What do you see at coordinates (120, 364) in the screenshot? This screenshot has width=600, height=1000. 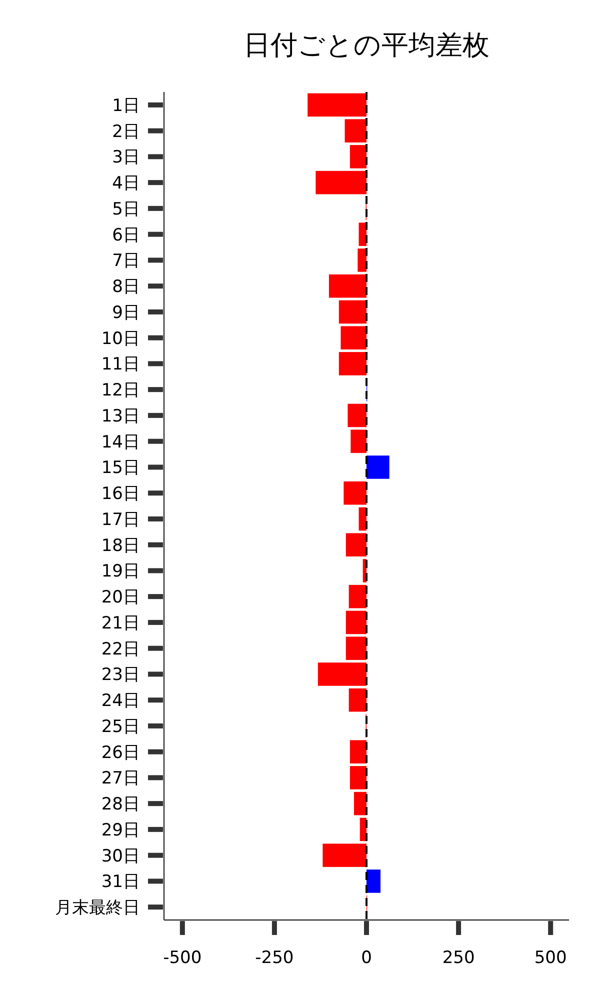 I see `y-tick-label: 11日` at bounding box center [120, 364].